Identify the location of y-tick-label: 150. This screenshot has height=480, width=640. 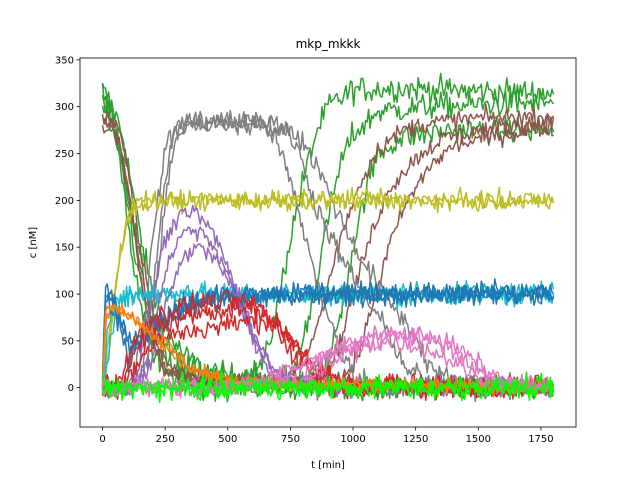
(64, 248).